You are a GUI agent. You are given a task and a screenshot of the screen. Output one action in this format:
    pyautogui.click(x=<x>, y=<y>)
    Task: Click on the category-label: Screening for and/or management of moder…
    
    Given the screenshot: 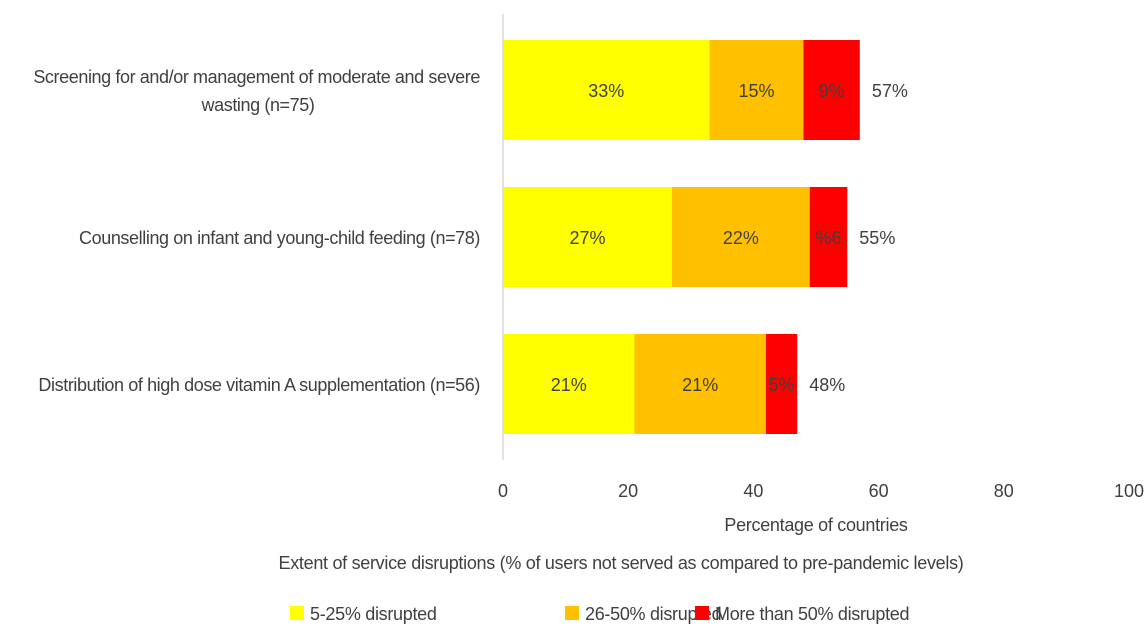 What is the action you would take?
    pyautogui.click(x=256, y=77)
    